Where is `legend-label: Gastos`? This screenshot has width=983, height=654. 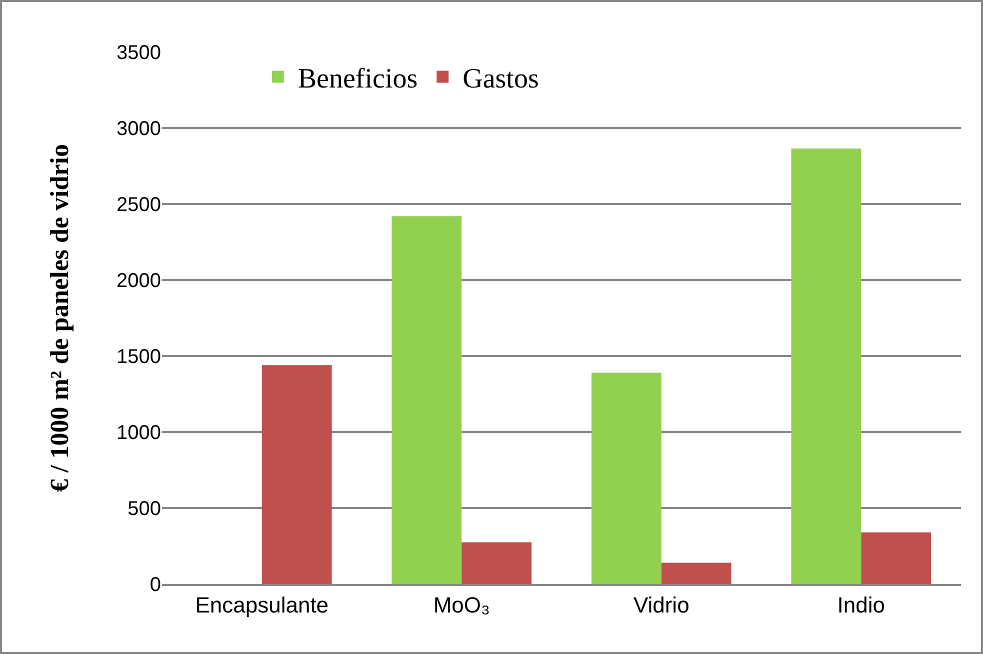 legend-label: Gastos is located at coordinates (500, 79).